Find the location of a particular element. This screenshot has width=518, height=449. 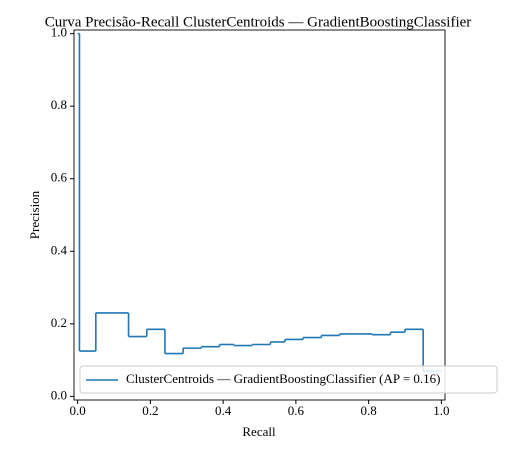

y-tick-label: 0.2 is located at coordinates (59, 322).